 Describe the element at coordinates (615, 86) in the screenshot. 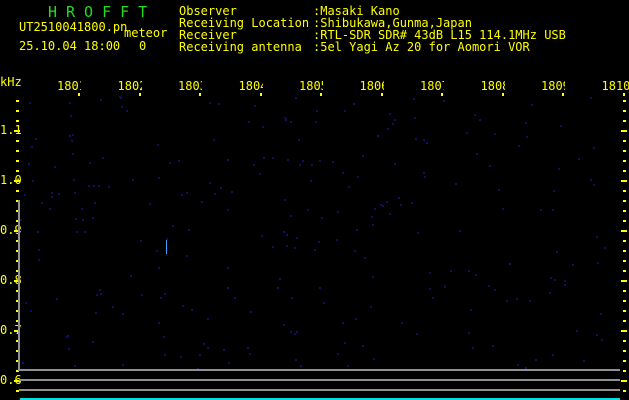

I see `x-tick-label: 1810` at that location.